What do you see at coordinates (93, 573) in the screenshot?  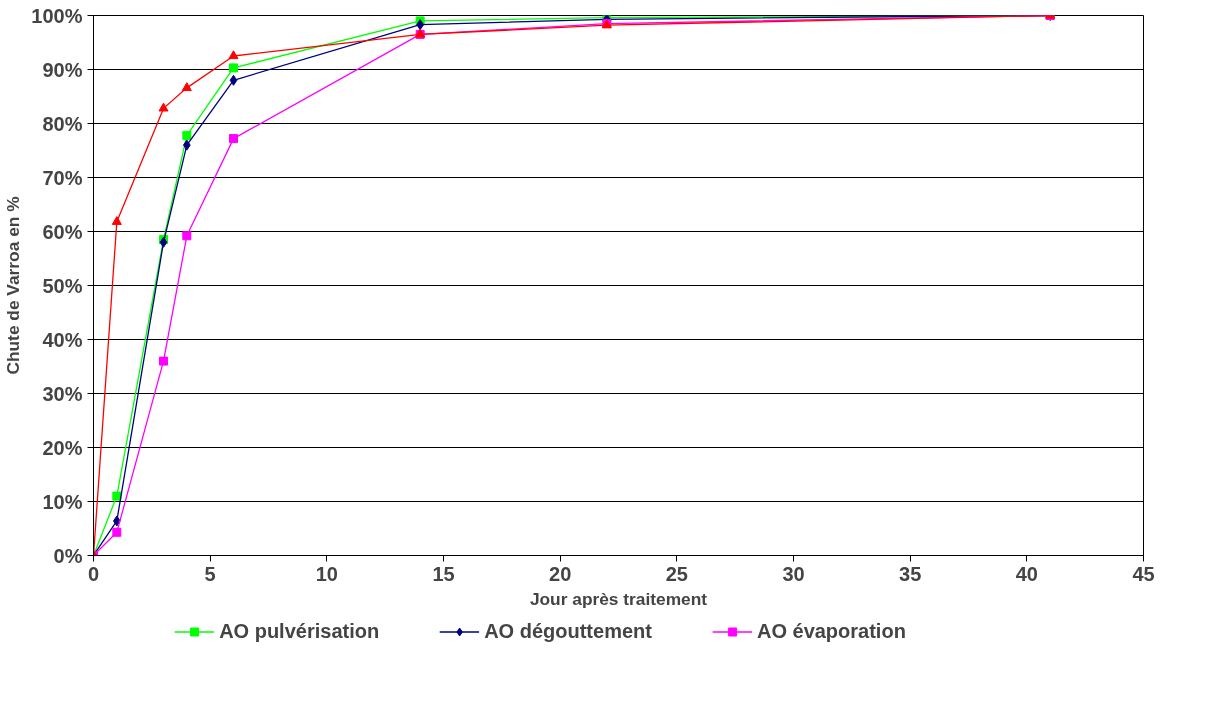 I see `x-tick-label: 0` at bounding box center [93, 573].